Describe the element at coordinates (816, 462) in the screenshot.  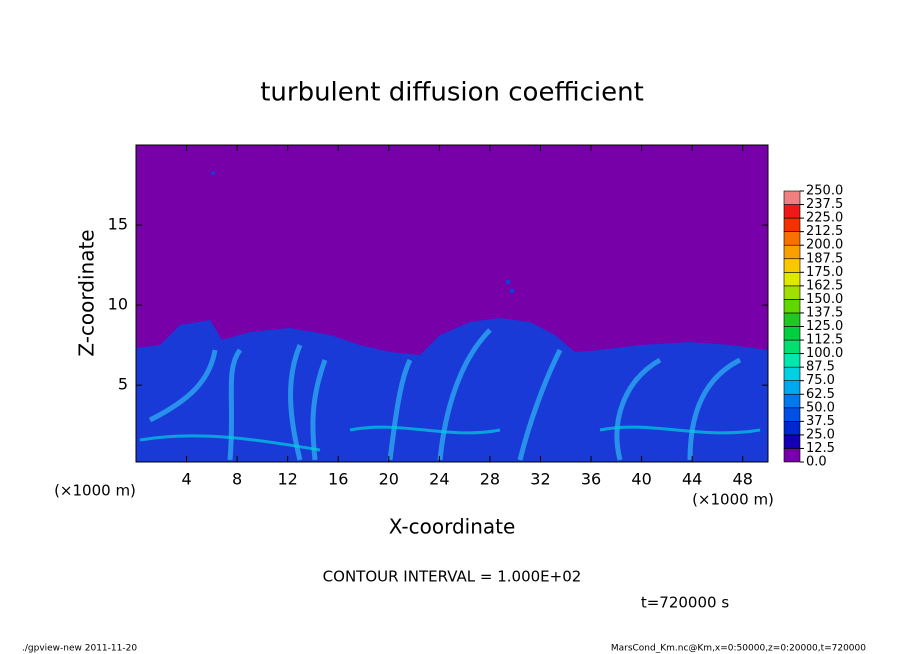
I see `colorbar-label: 0.0` at that location.